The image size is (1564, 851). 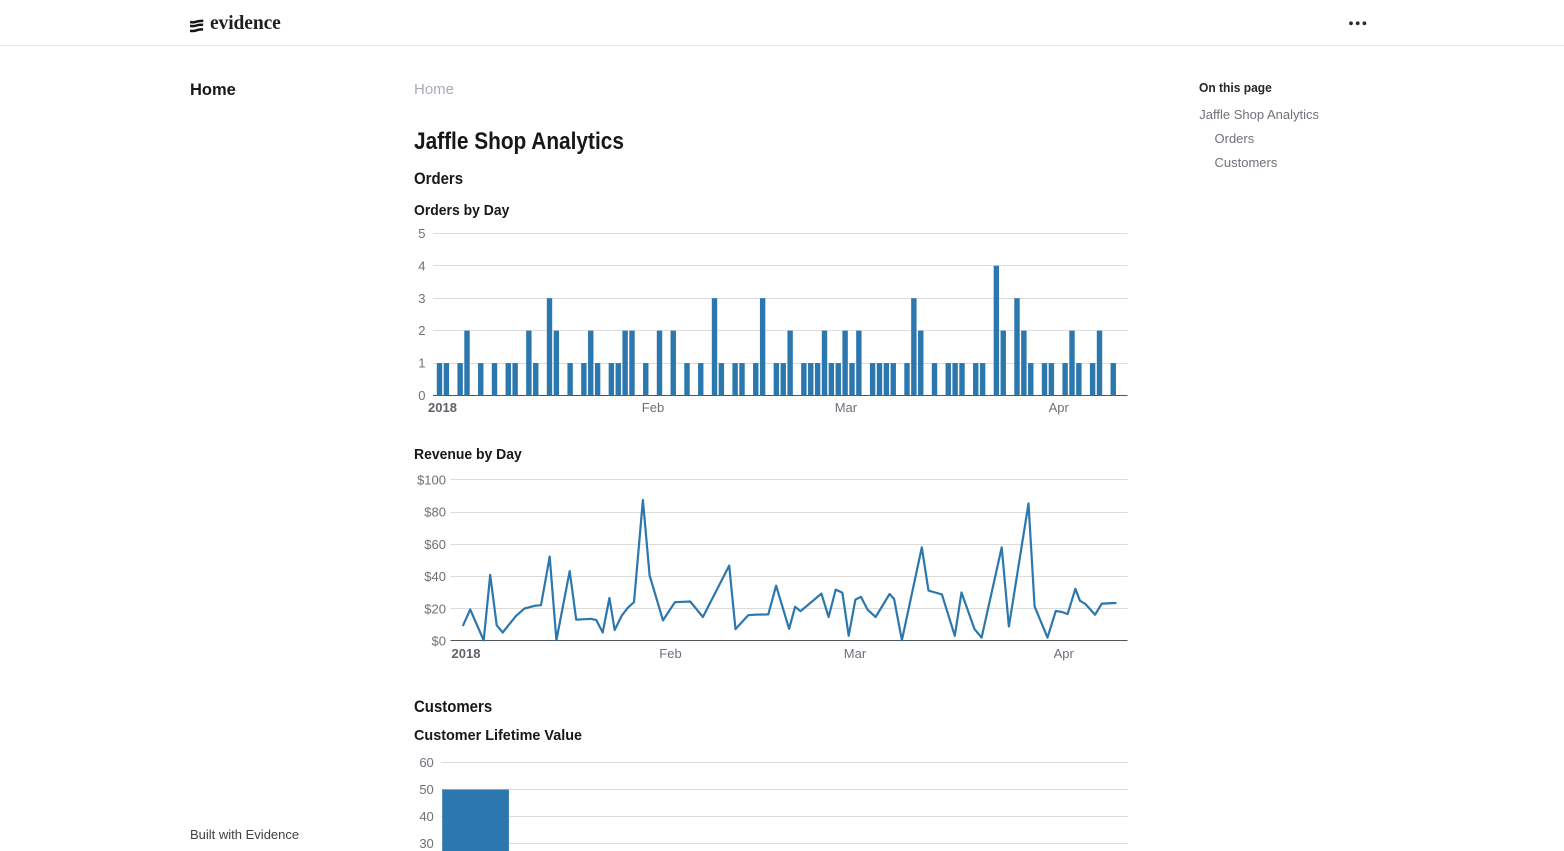 What do you see at coordinates (421, 265) in the screenshot?
I see `svg-text: 4` at bounding box center [421, 265].